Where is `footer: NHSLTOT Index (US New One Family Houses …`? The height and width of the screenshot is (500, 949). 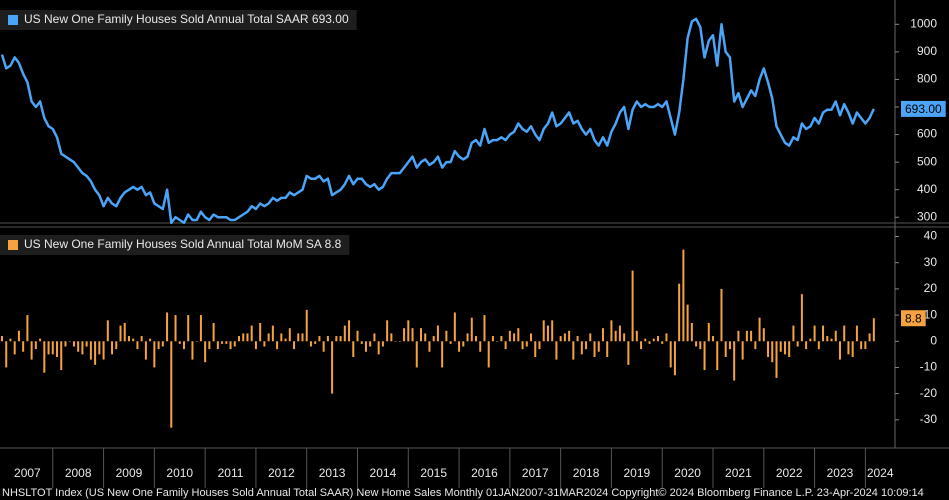
footer: NHSLTOT Index (US New One Family Houses … is located at coordinates (463, 493).